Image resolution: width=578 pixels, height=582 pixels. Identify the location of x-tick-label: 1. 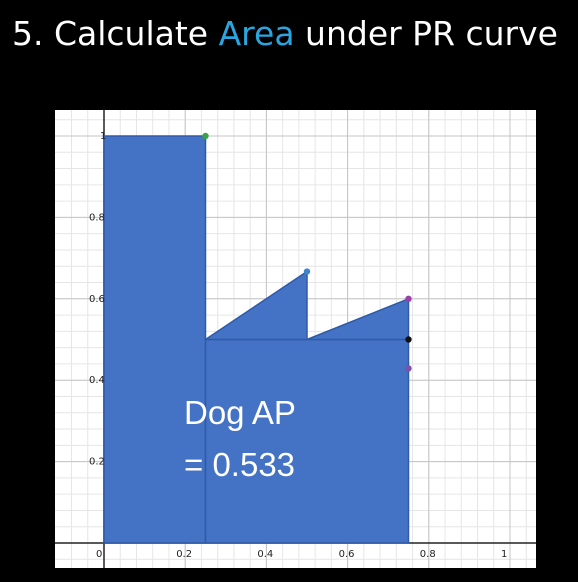
(504, 554).